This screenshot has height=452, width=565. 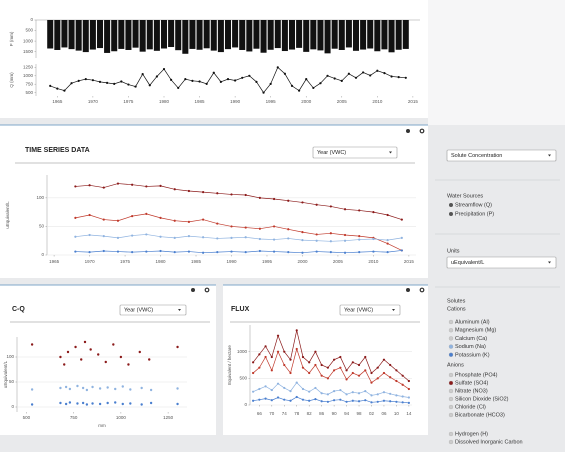 I want to click on x-tick-label: 78, so click(x=297, y=413).